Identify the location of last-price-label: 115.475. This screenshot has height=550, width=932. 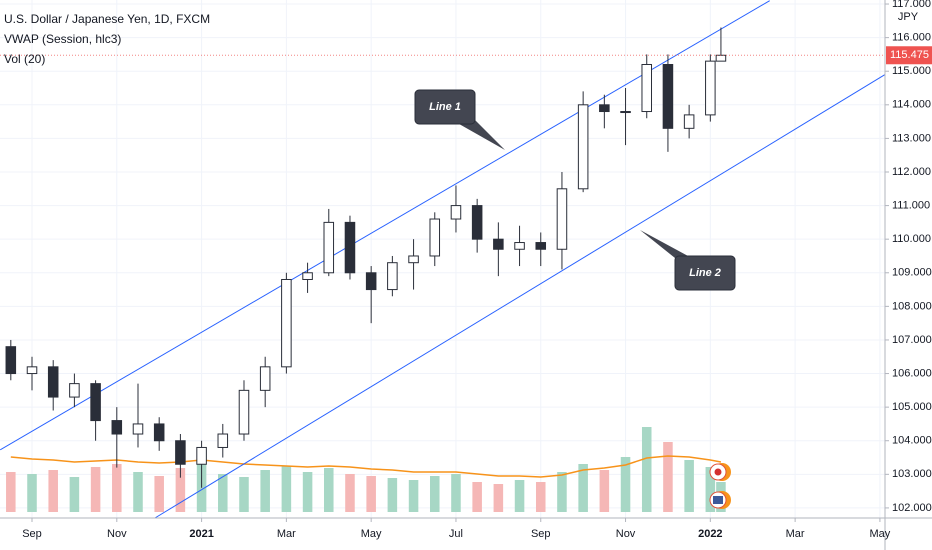
(909, 55).